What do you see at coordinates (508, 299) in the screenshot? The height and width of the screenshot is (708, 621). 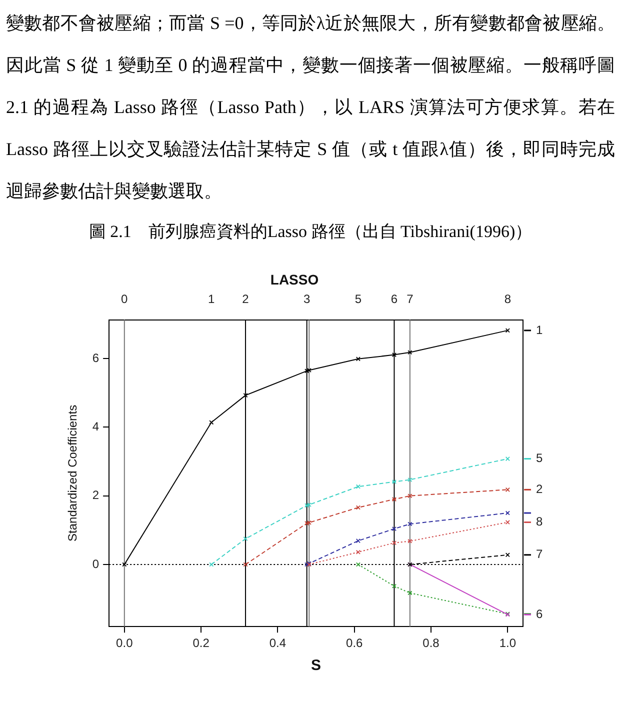 I see `text: 8` at bounding box center [508, 299].